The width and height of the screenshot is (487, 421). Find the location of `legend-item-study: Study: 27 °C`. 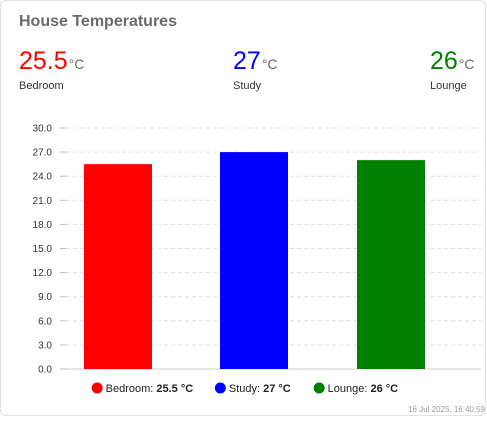

legend-item-study: Study: 27 °C is located at coordinates (260, 389).